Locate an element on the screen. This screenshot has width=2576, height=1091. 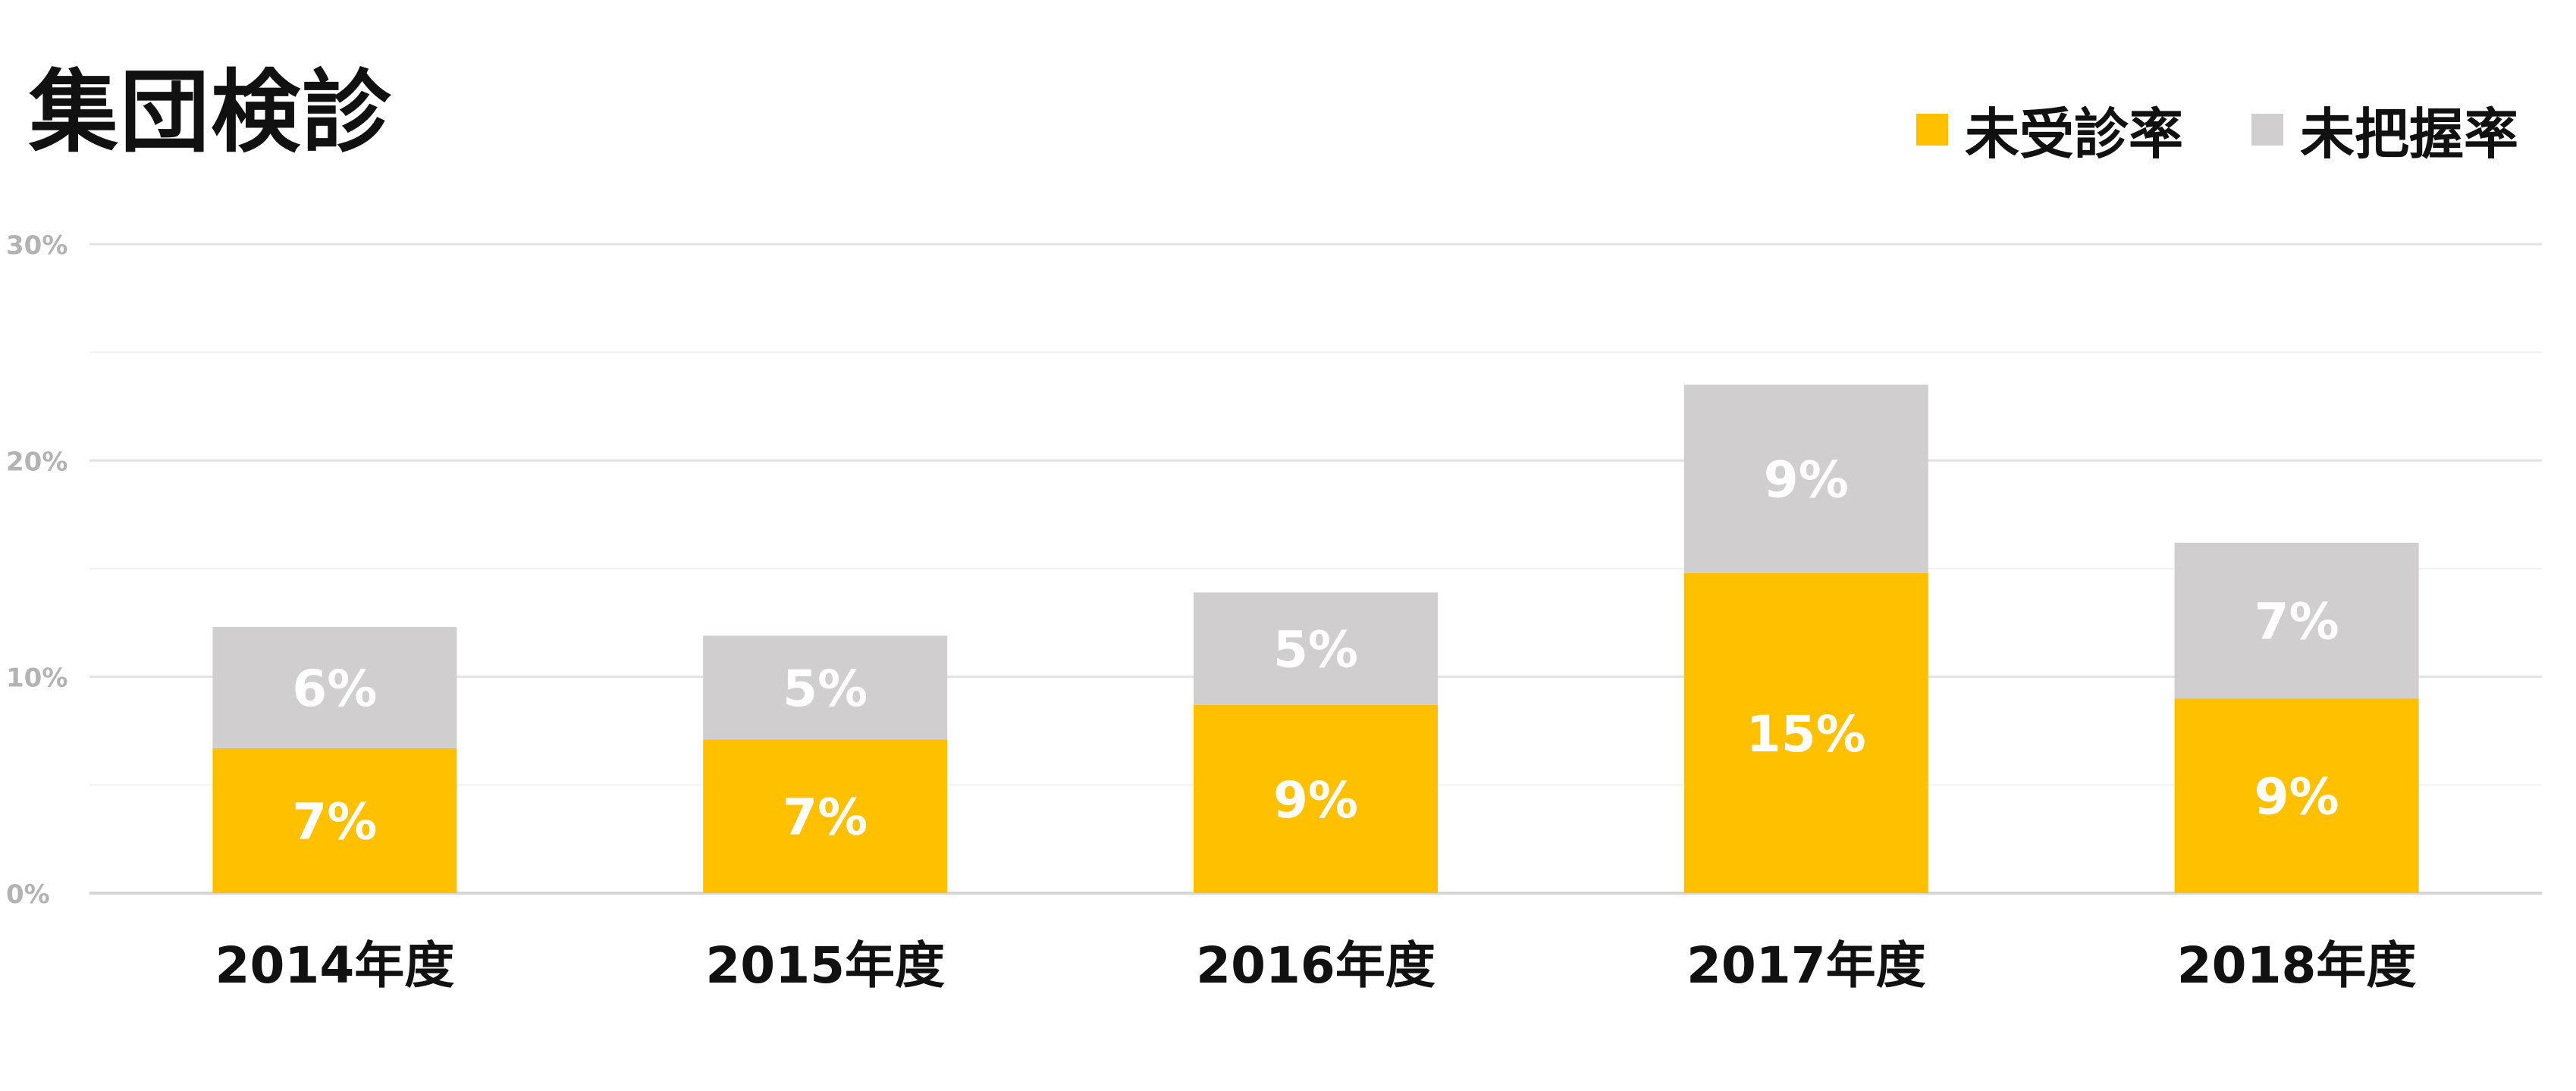
data-label: 6% is located at coordinates (334, 689).